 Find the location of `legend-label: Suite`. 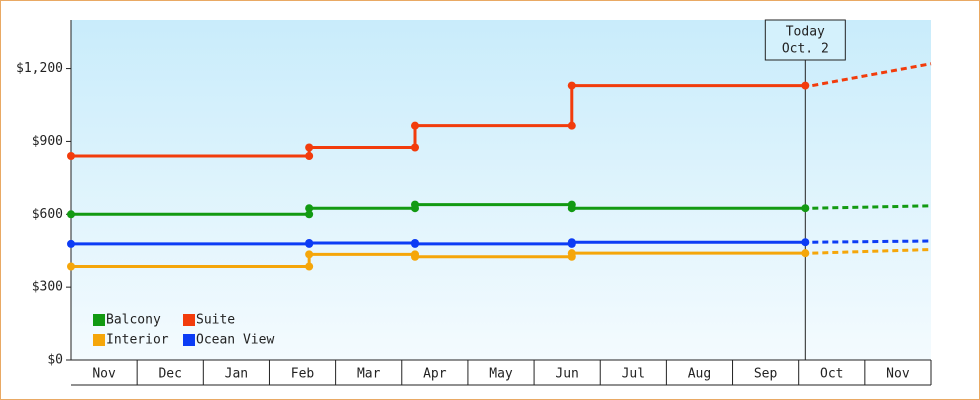

legend-label: Suite is located at coordinates (215, 320).